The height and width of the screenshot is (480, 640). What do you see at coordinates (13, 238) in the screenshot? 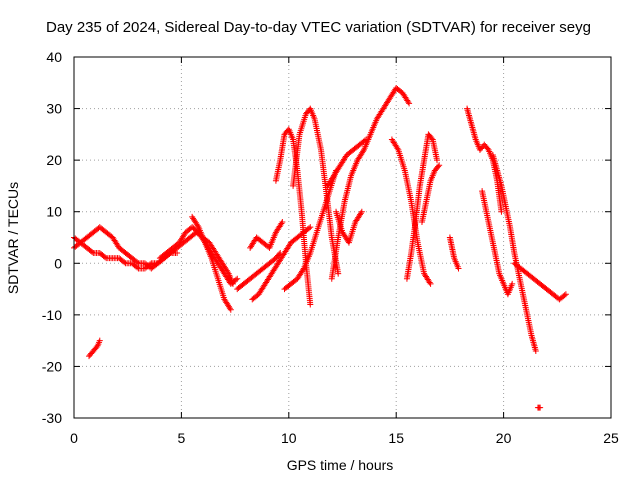
I see `y-axis-label: SDTVAR / TECUs` at bounding box center [13, 238].